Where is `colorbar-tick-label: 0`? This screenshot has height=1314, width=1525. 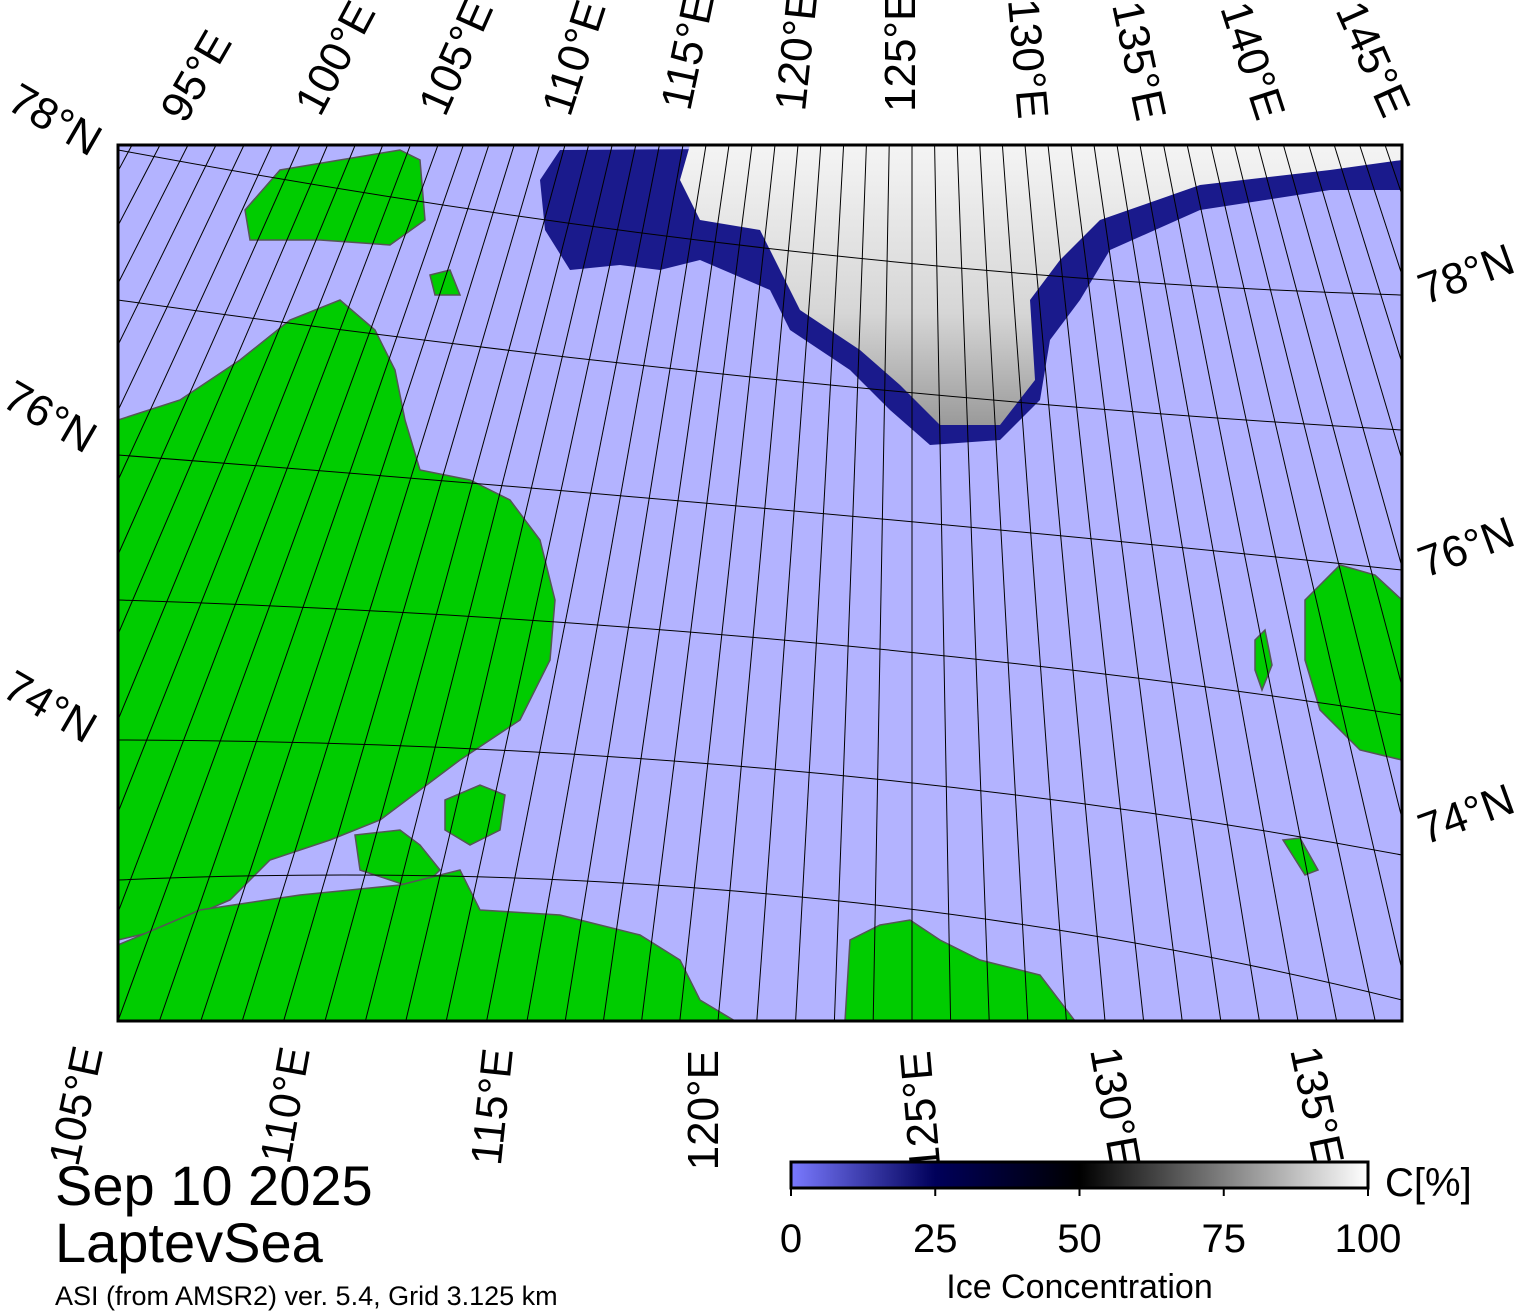
colorbar-tick-label: 0 is located at coordinates (791, 1239).